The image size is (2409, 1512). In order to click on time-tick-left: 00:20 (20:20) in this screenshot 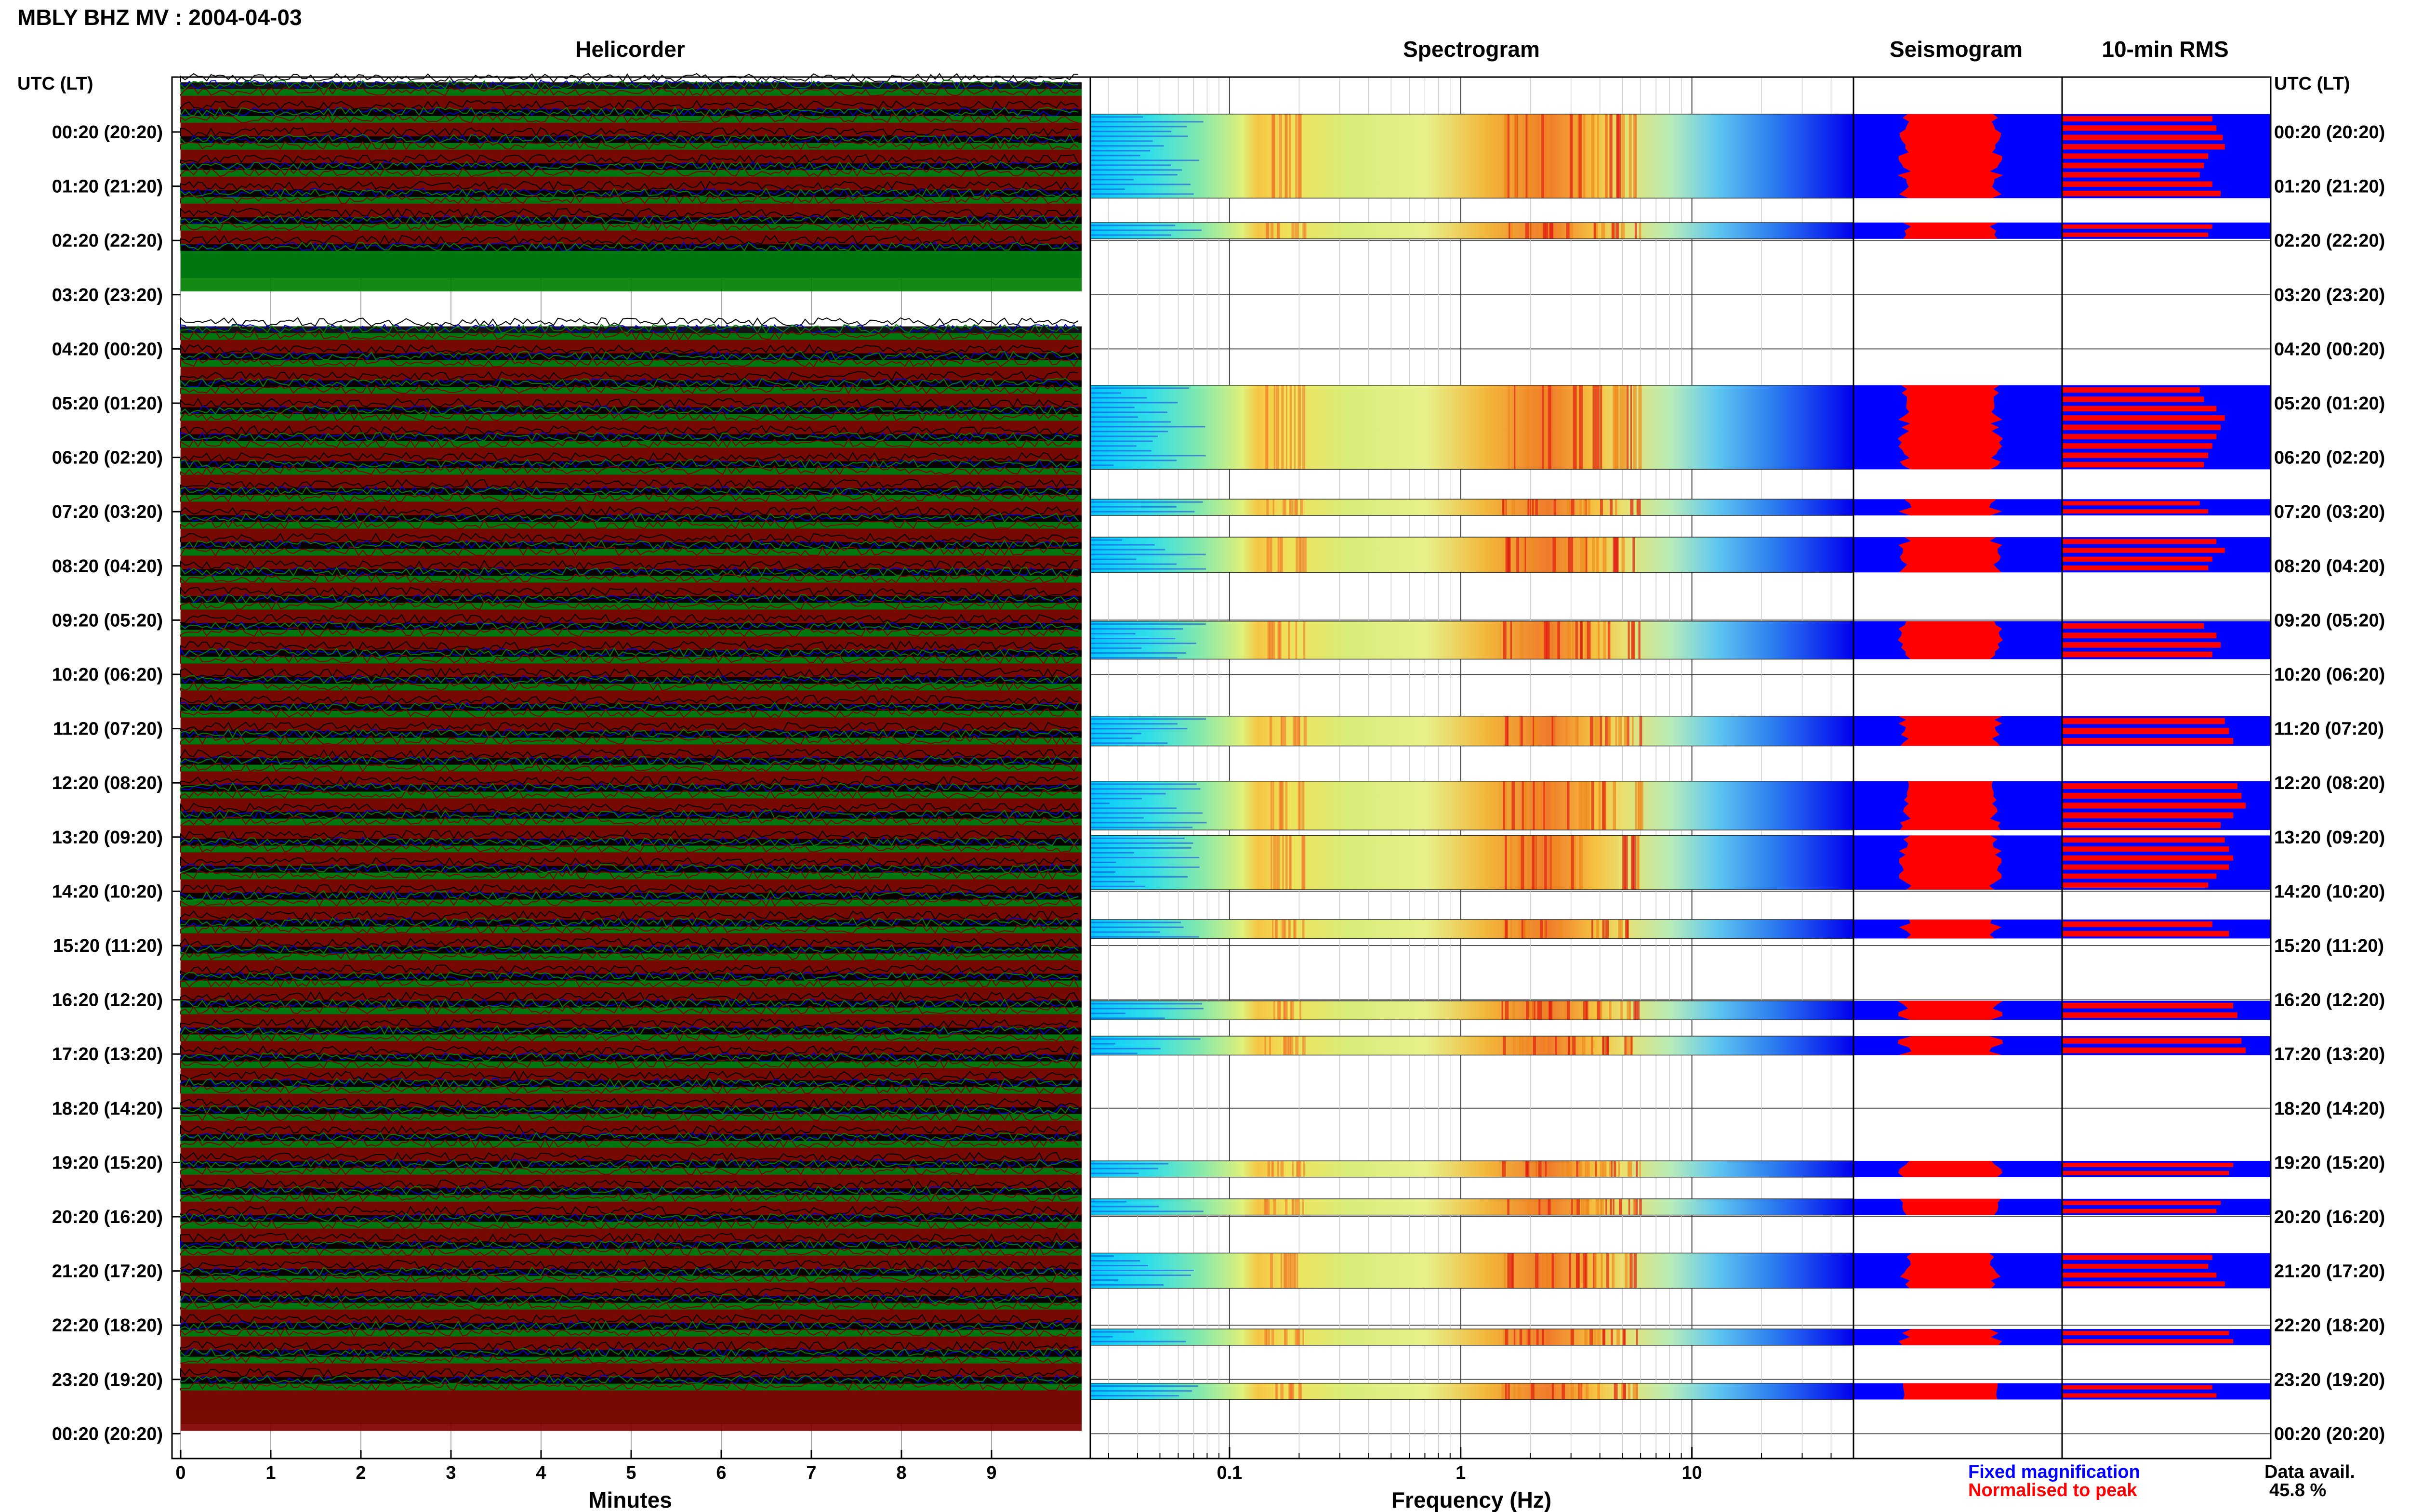, I will do `click(107, 132)`.